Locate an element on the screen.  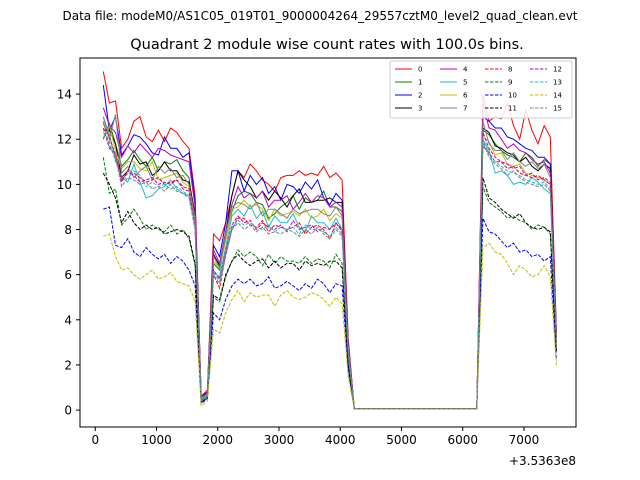
x-axis: 0 1000 2000 3000 4000 5000 6000 7000 is located at coordinates (315, 437).